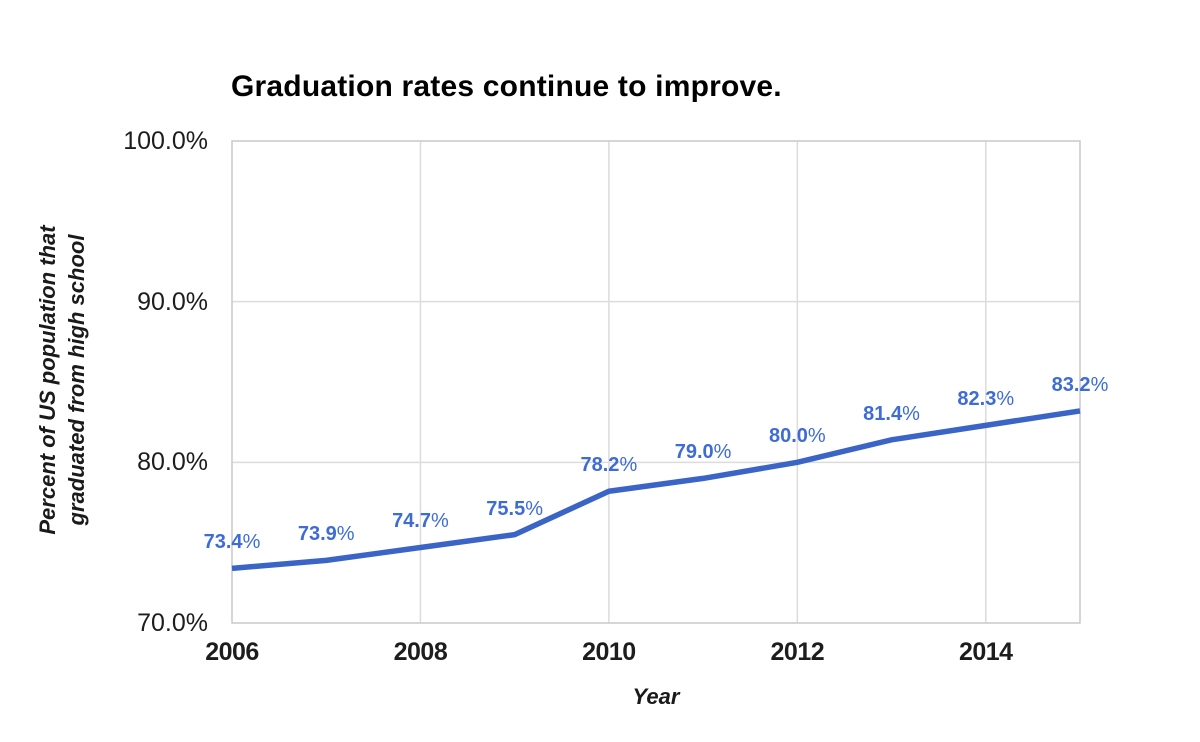  I want to click on chart-title: Graduation rates continue to improve., so click(506, 86).